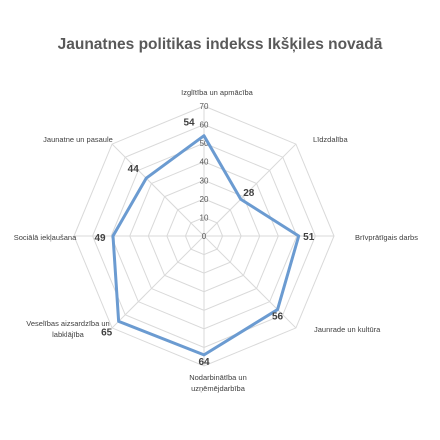 The image size is (440, 440). I want to click on category-label: Jaunatne un pasaule, so click(78, 139).